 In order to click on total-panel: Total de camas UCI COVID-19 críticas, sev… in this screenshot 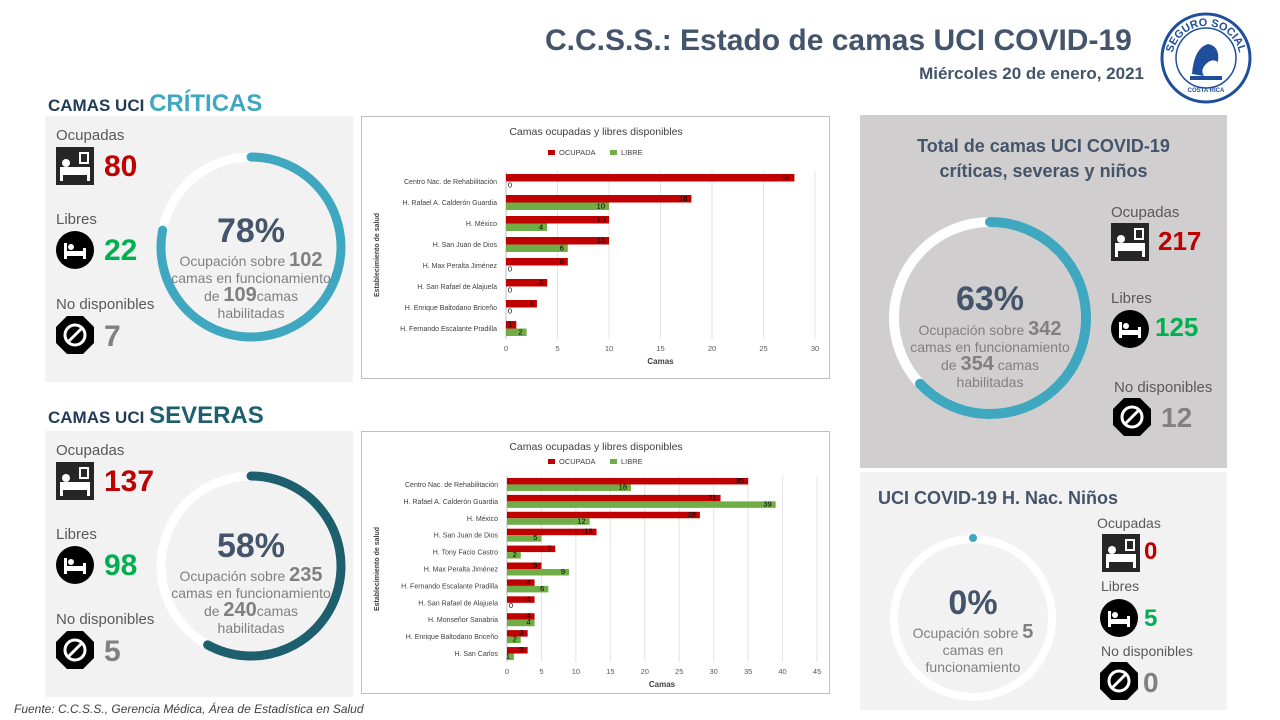, I will do `click(1043, 291)`.